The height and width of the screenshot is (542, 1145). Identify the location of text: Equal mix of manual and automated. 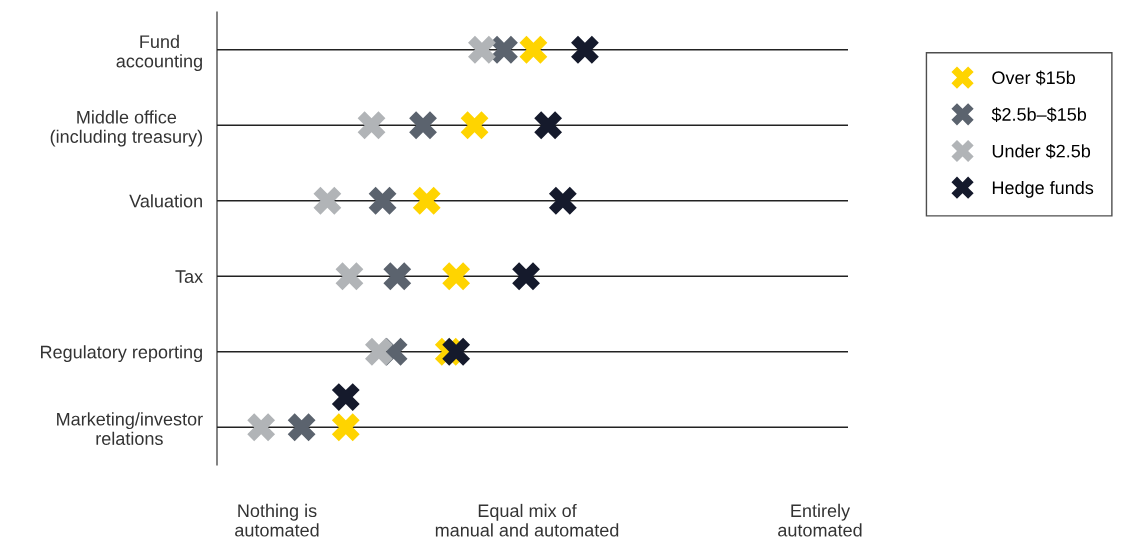
(527, 520).